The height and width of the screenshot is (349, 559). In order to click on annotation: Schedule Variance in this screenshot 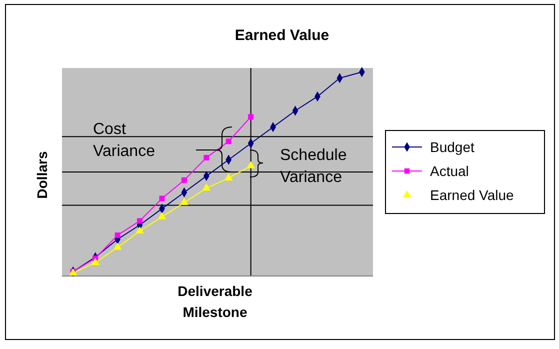, I will do `click(313, 166)`.